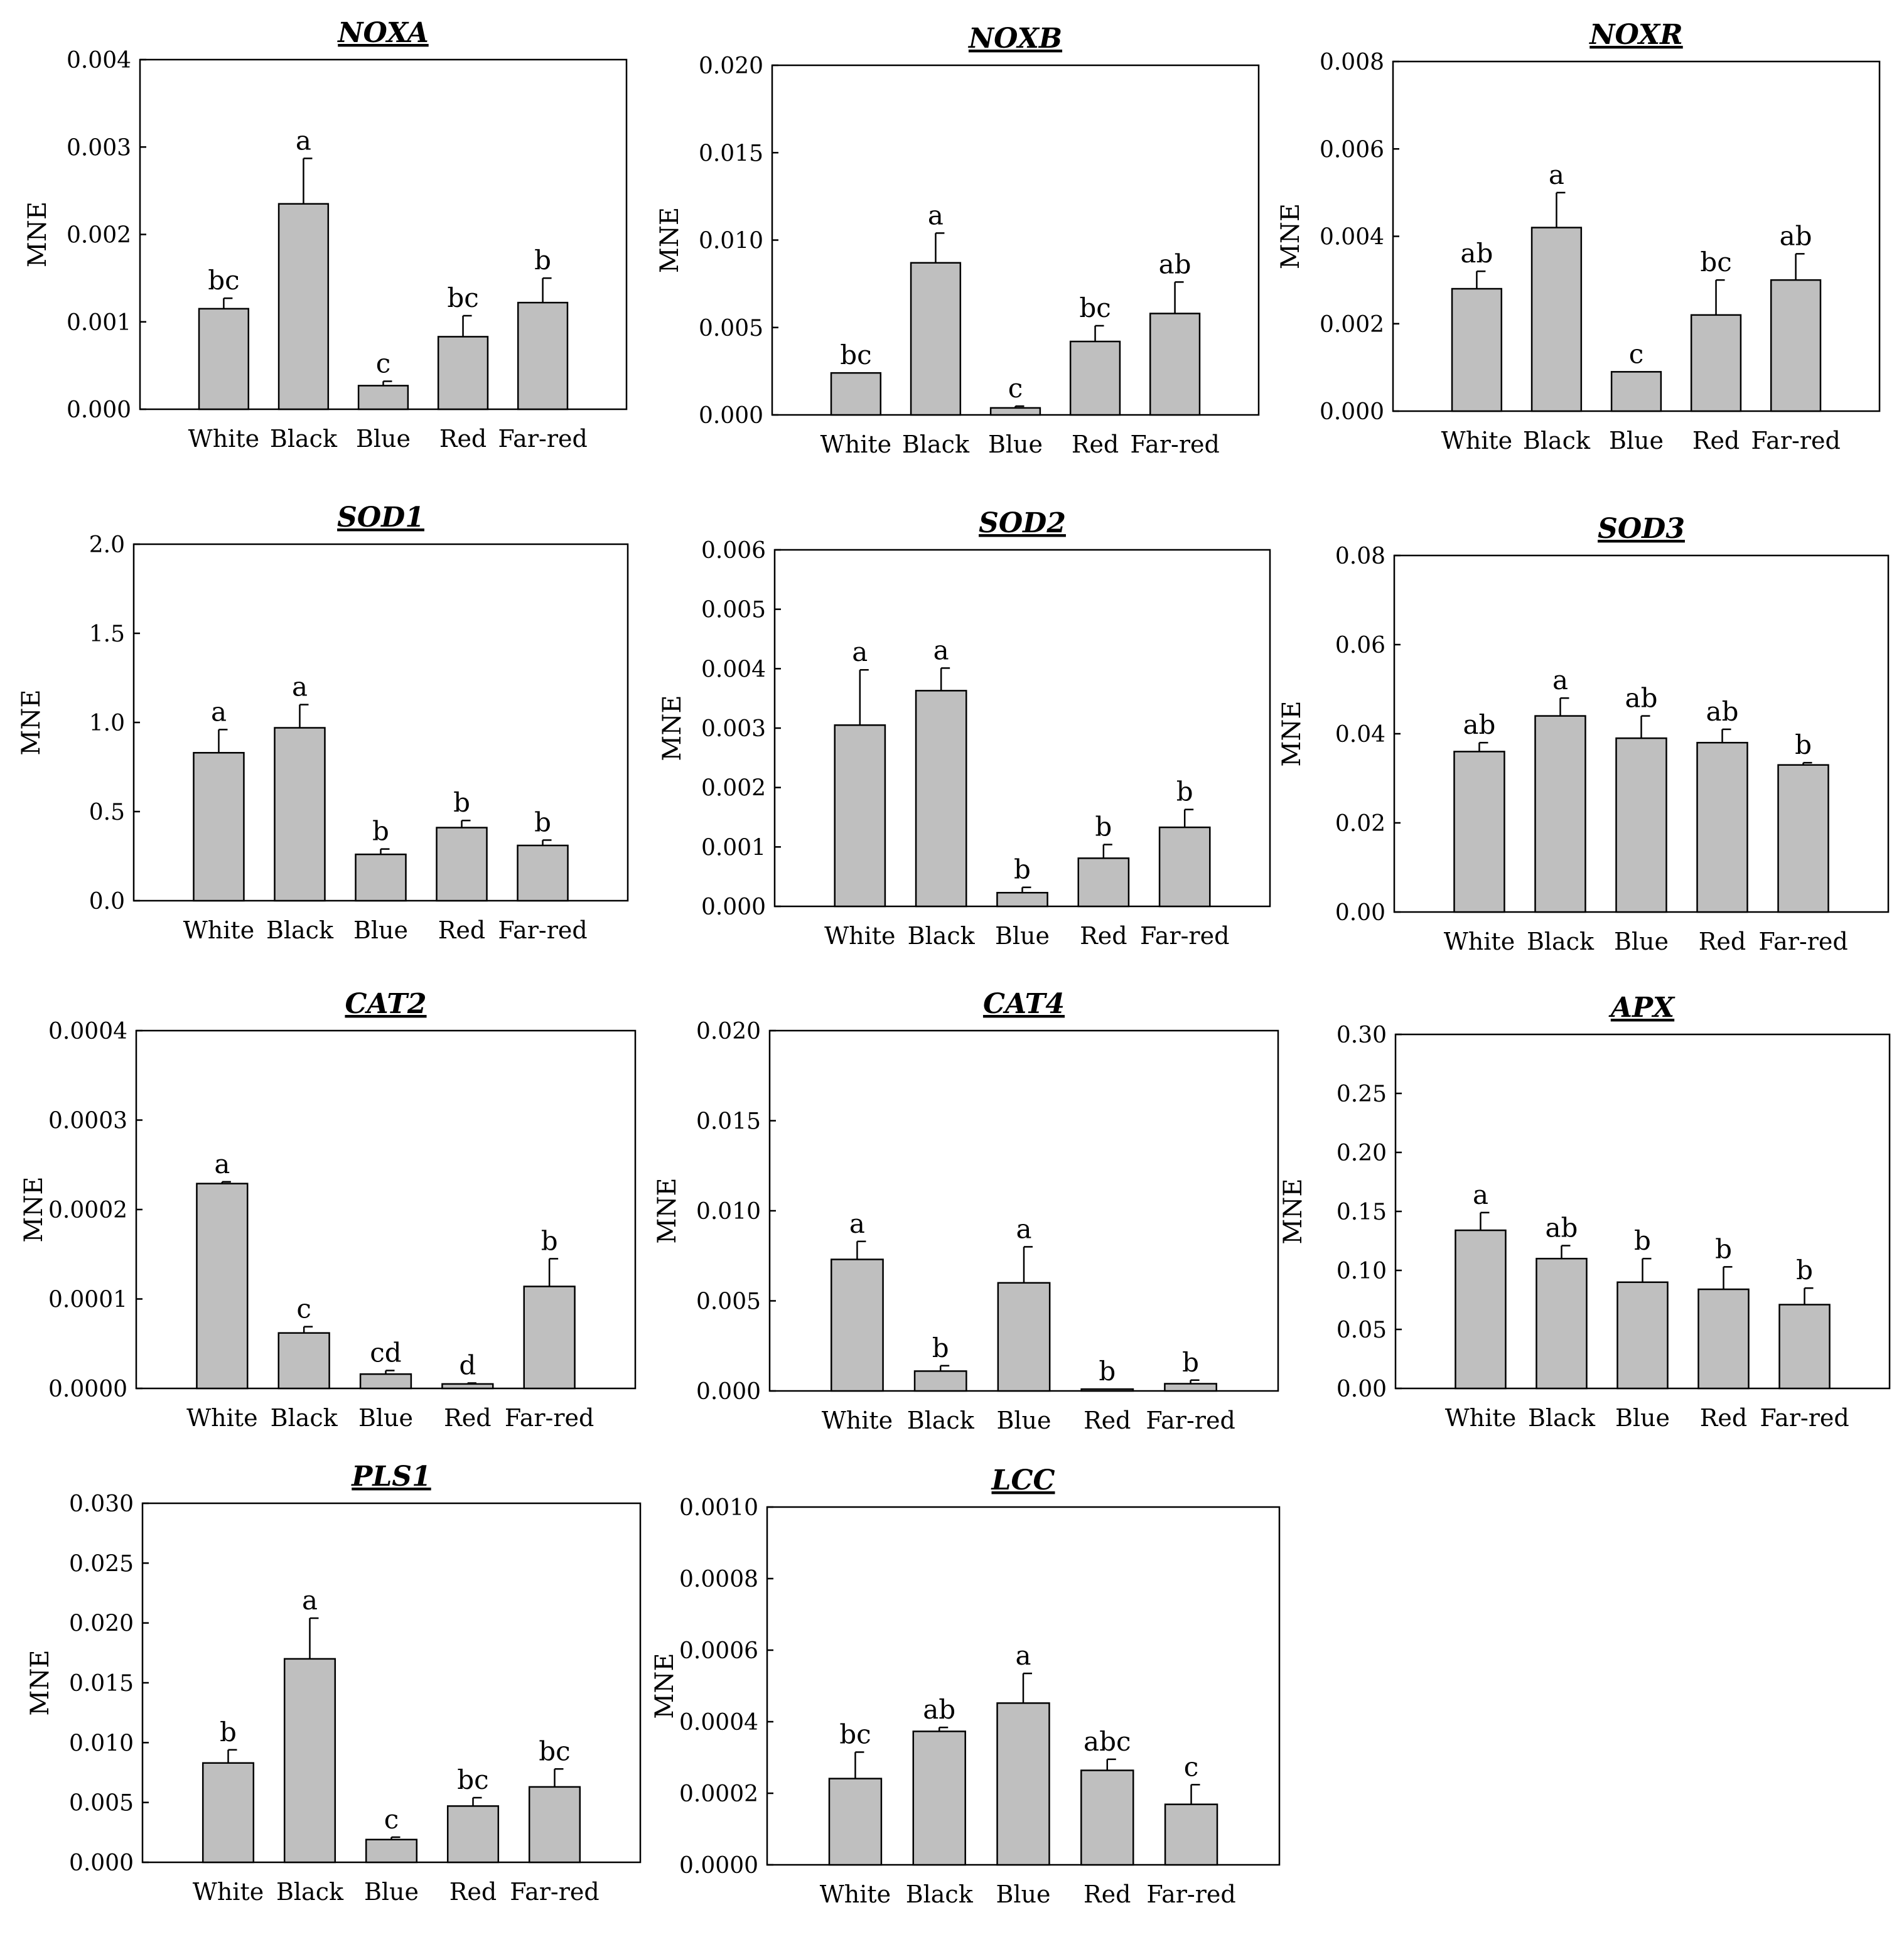  Describe the element at coordinates (107, 902) in the screenshot. I see `y-tick-label: 0.0` at that location.